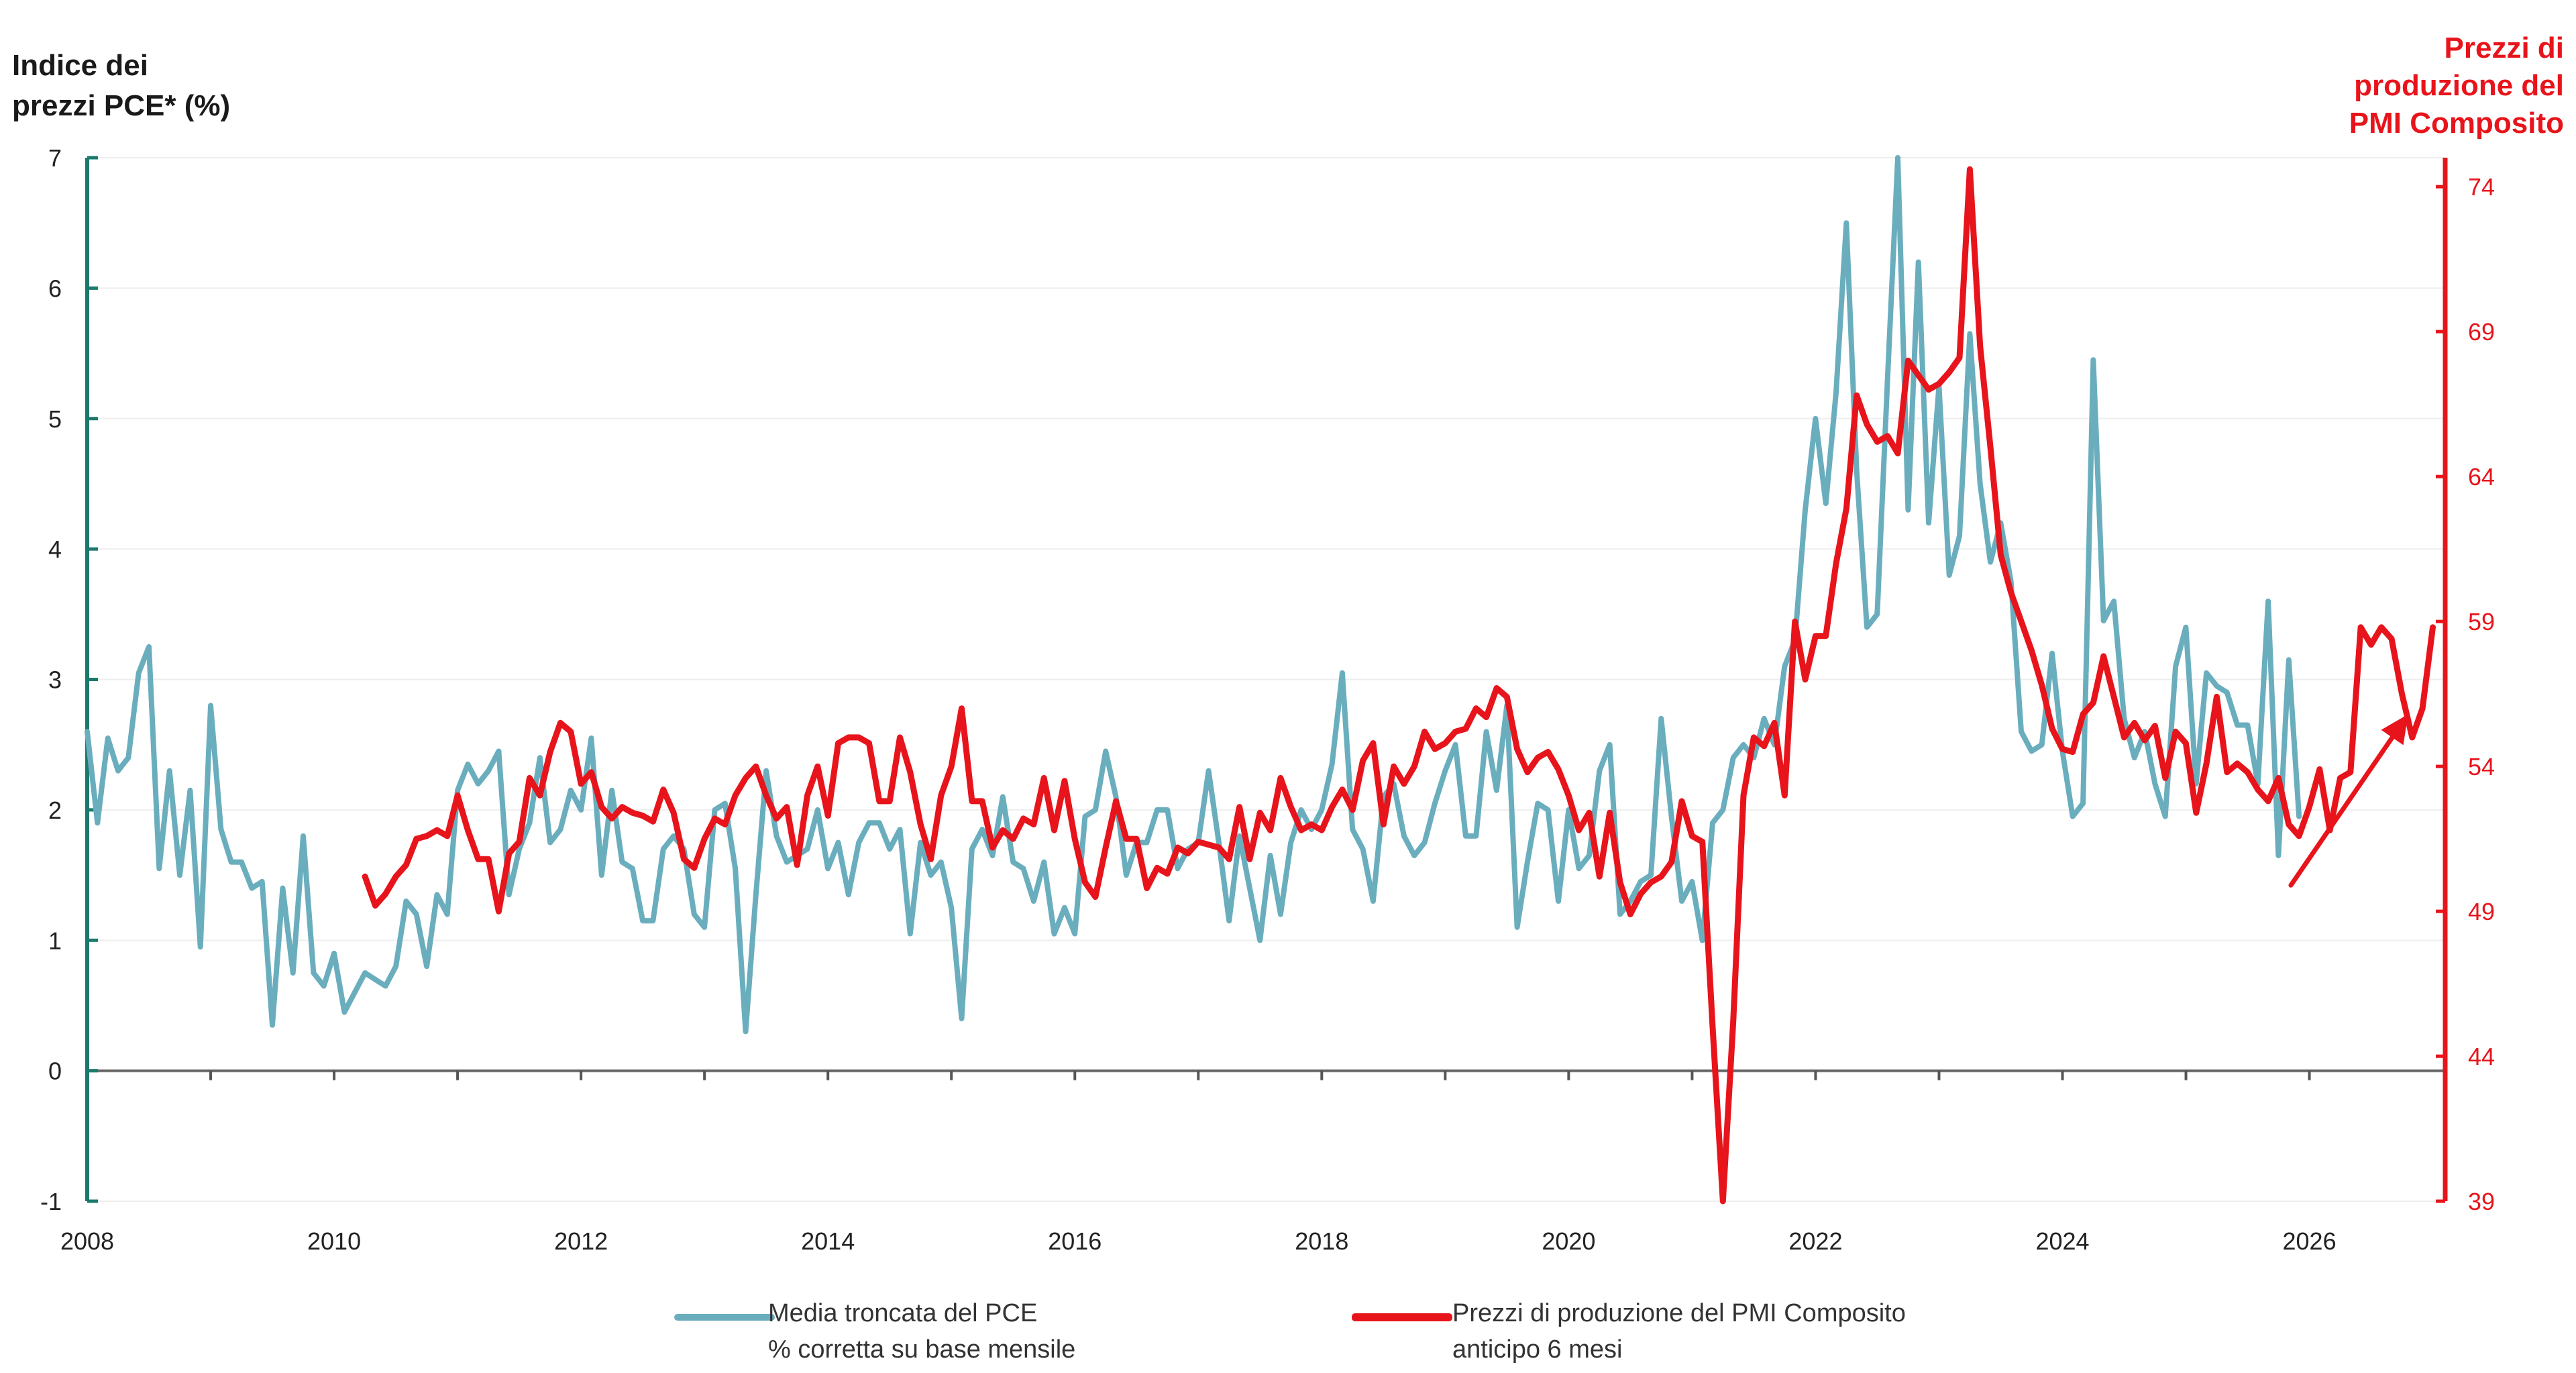 This screenshot has width=2576, height=1373. What do you see at coordinates (55, 810) in the screenshot?
I see `y-left-tick-label: 2` at bounding box center [55, 810].